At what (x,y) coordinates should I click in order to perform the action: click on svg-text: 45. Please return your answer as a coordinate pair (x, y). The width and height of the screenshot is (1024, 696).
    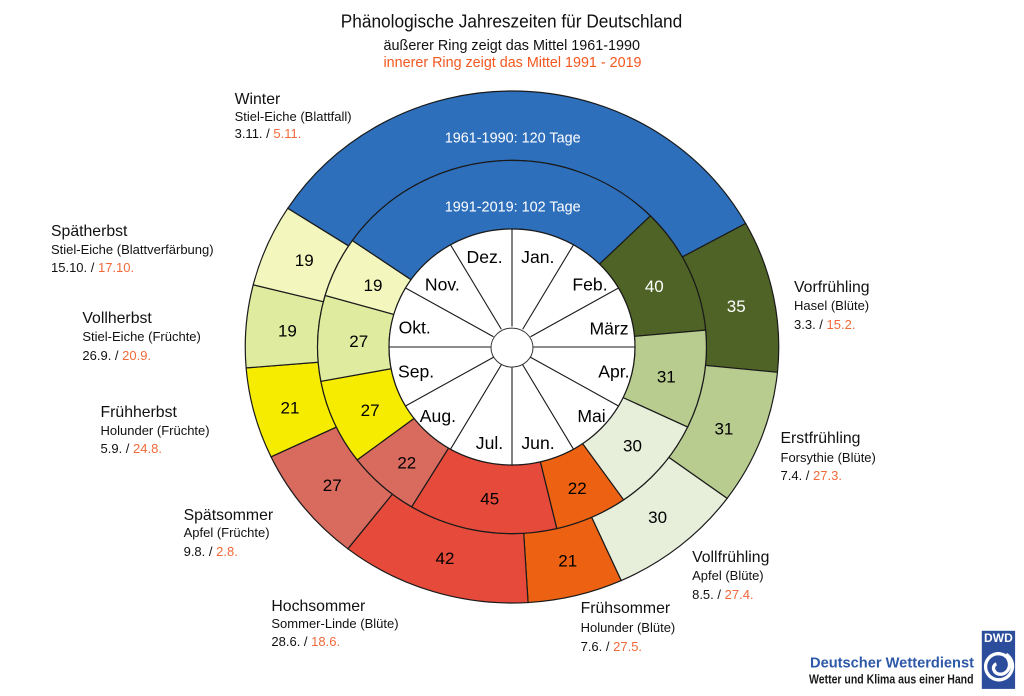
    Looking at the image, I should click on (489, 499).